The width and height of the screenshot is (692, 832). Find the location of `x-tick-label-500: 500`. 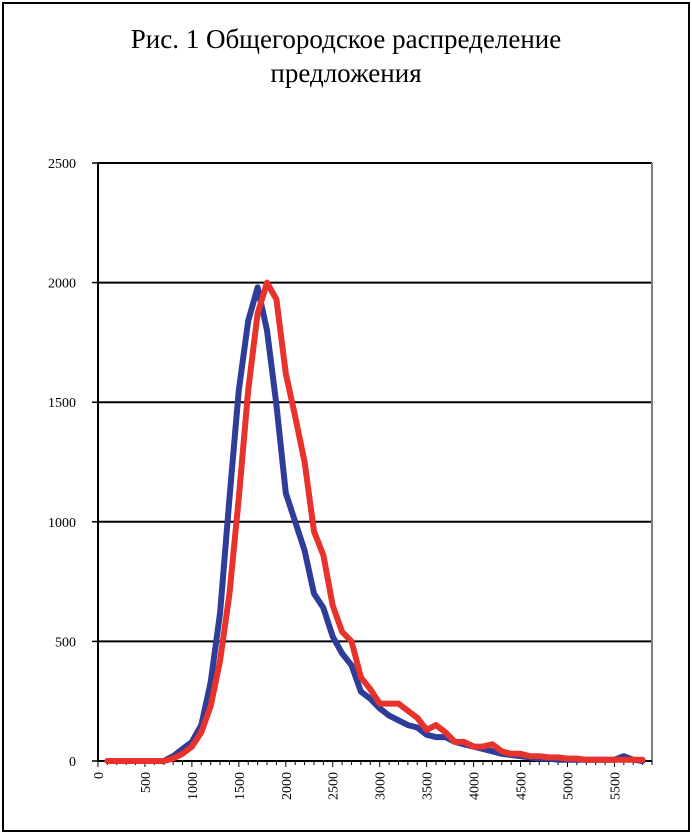

x-tick-label-500: 500 is located at coordinates (146, 782).